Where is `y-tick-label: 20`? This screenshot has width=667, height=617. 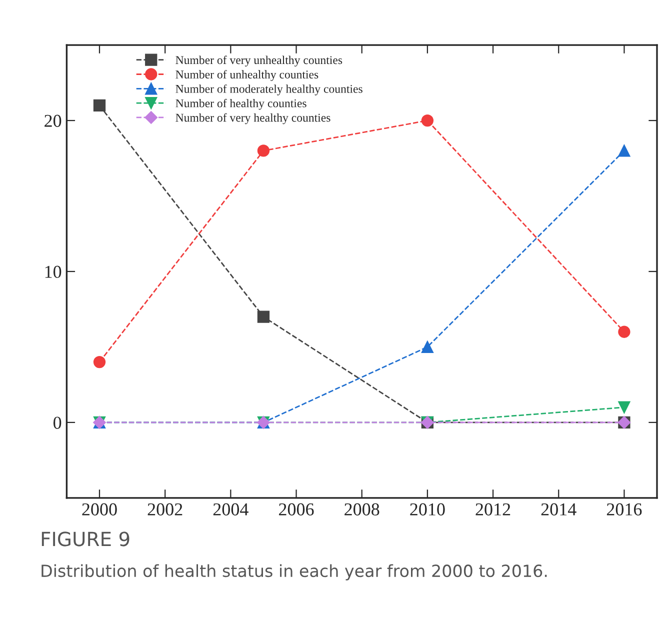 y-tick-label: 20 is located at coordinates (53, 120).